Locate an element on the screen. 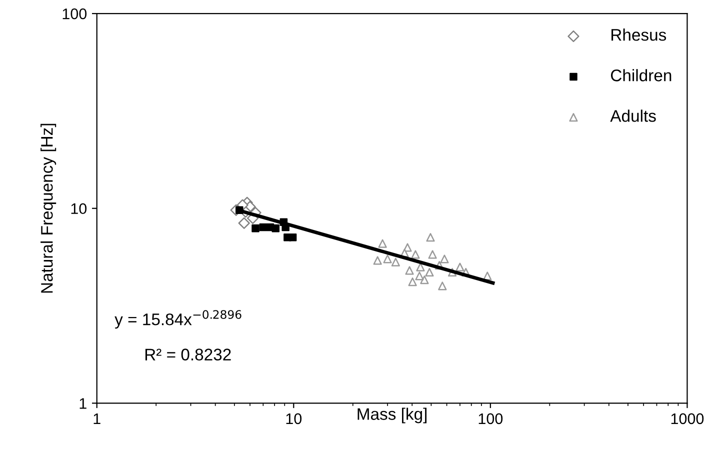  annotation: R² = 0.8232 is located at coordinates (188, 354).